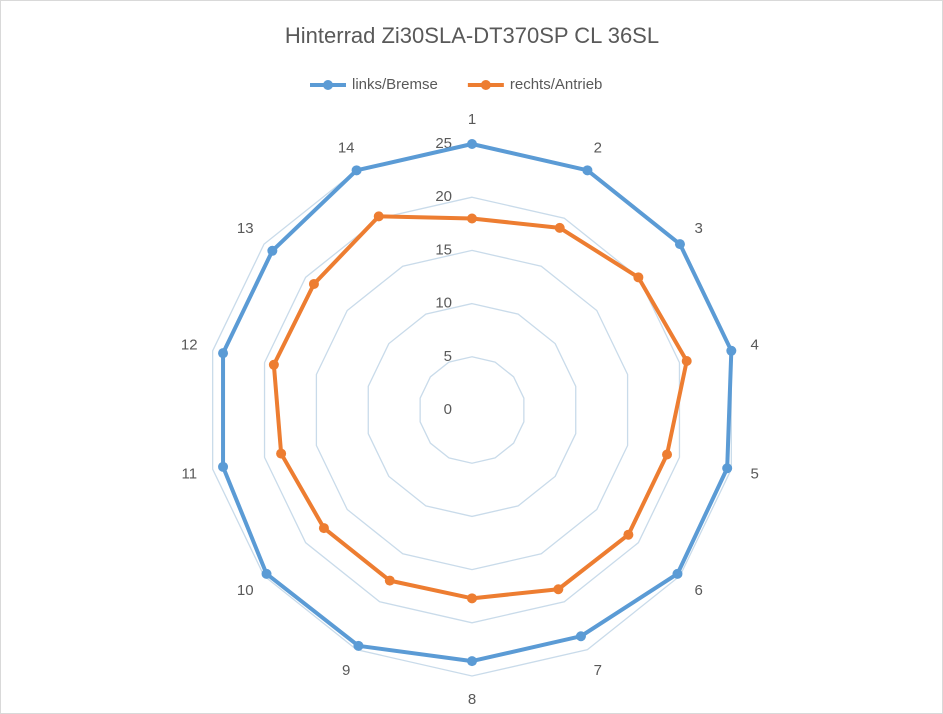  Describe the element at coordinates (245, 590) in the screenshot. I see `category-label: 10` at that location.